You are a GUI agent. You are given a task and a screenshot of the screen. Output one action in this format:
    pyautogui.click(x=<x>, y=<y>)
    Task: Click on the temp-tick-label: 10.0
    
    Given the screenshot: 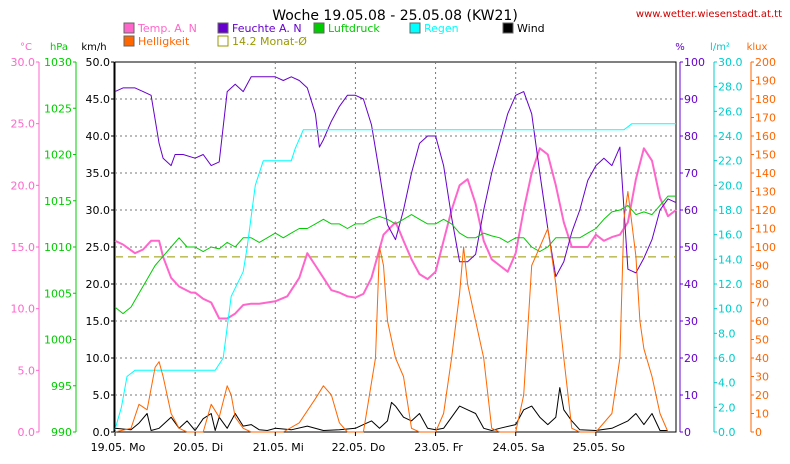 What is the action you would take?
    pyautogui.click(x=23, y=309)
    